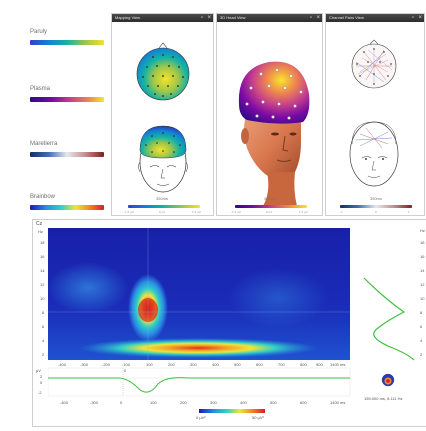 This screenshot has width=426, height=431. I want to click on head3d-view-panel: 3D Head View ▫ × 350ms, so click(269, 114).